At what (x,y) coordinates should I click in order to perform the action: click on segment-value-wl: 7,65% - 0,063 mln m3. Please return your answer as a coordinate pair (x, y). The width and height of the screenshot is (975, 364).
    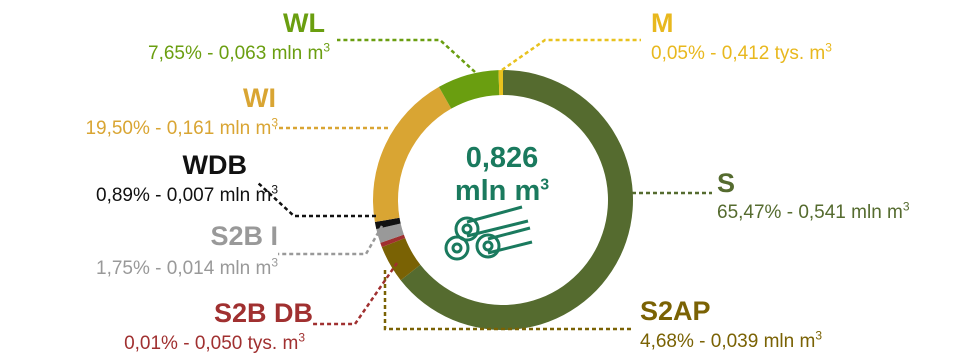
    Looking at the image, I should click on (239, 52).